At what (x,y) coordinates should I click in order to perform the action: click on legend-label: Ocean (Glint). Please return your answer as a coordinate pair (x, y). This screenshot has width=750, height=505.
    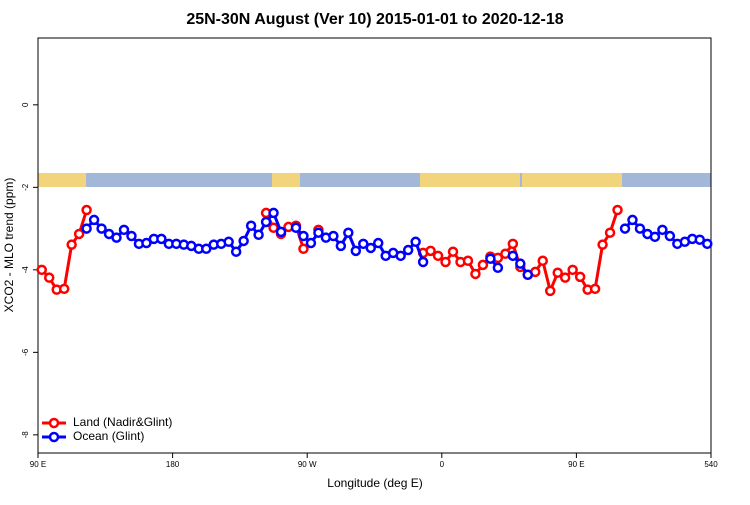
    Looking at the image, I should click on (108, 436).